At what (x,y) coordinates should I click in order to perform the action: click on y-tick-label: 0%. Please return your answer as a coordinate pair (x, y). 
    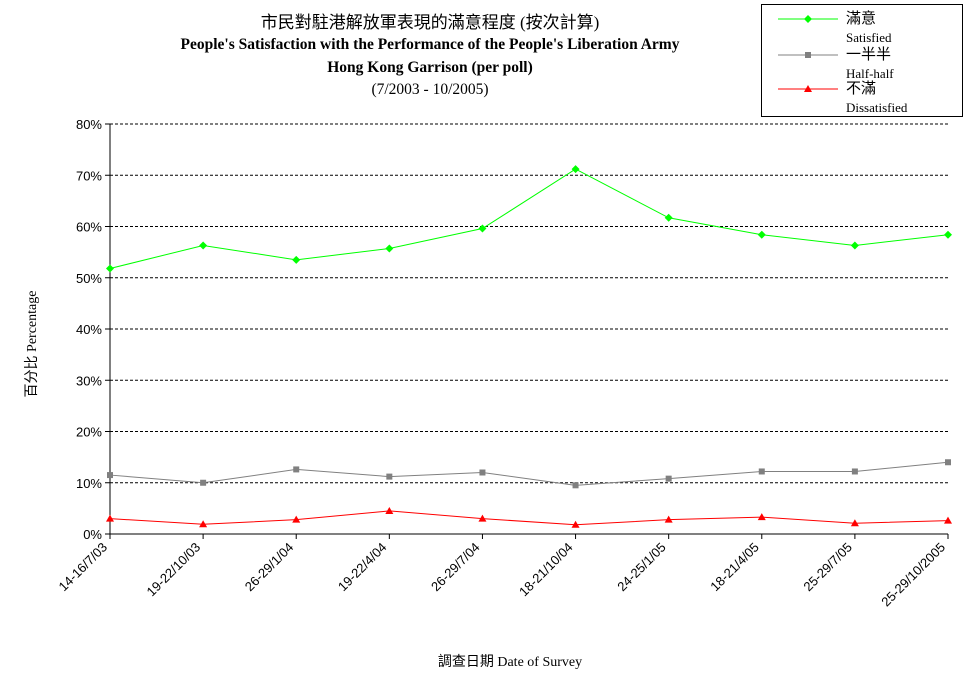
    Looking at the image, I should click on (92, 534).